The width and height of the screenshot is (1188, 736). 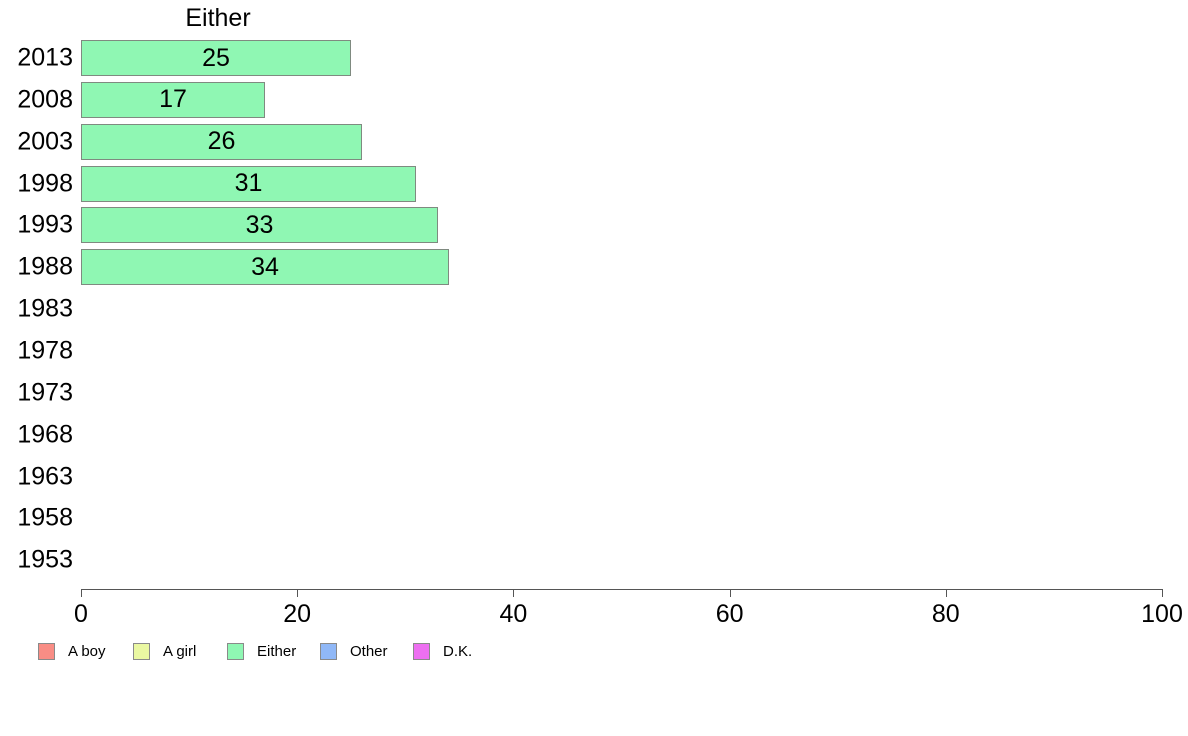 What do you see at coordinates (87, 651) in the screenshot?
I see `legend-label: A boy` at bounding box center [87, 651].